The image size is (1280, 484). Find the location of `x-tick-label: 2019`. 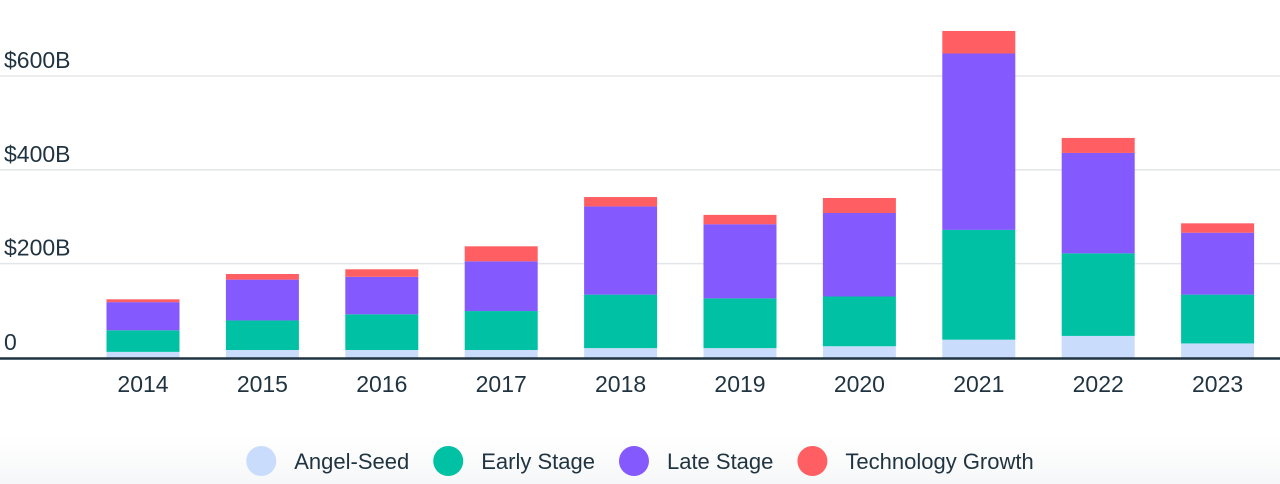

x-tick-label: 2019 is located at coordinates (739, 384).